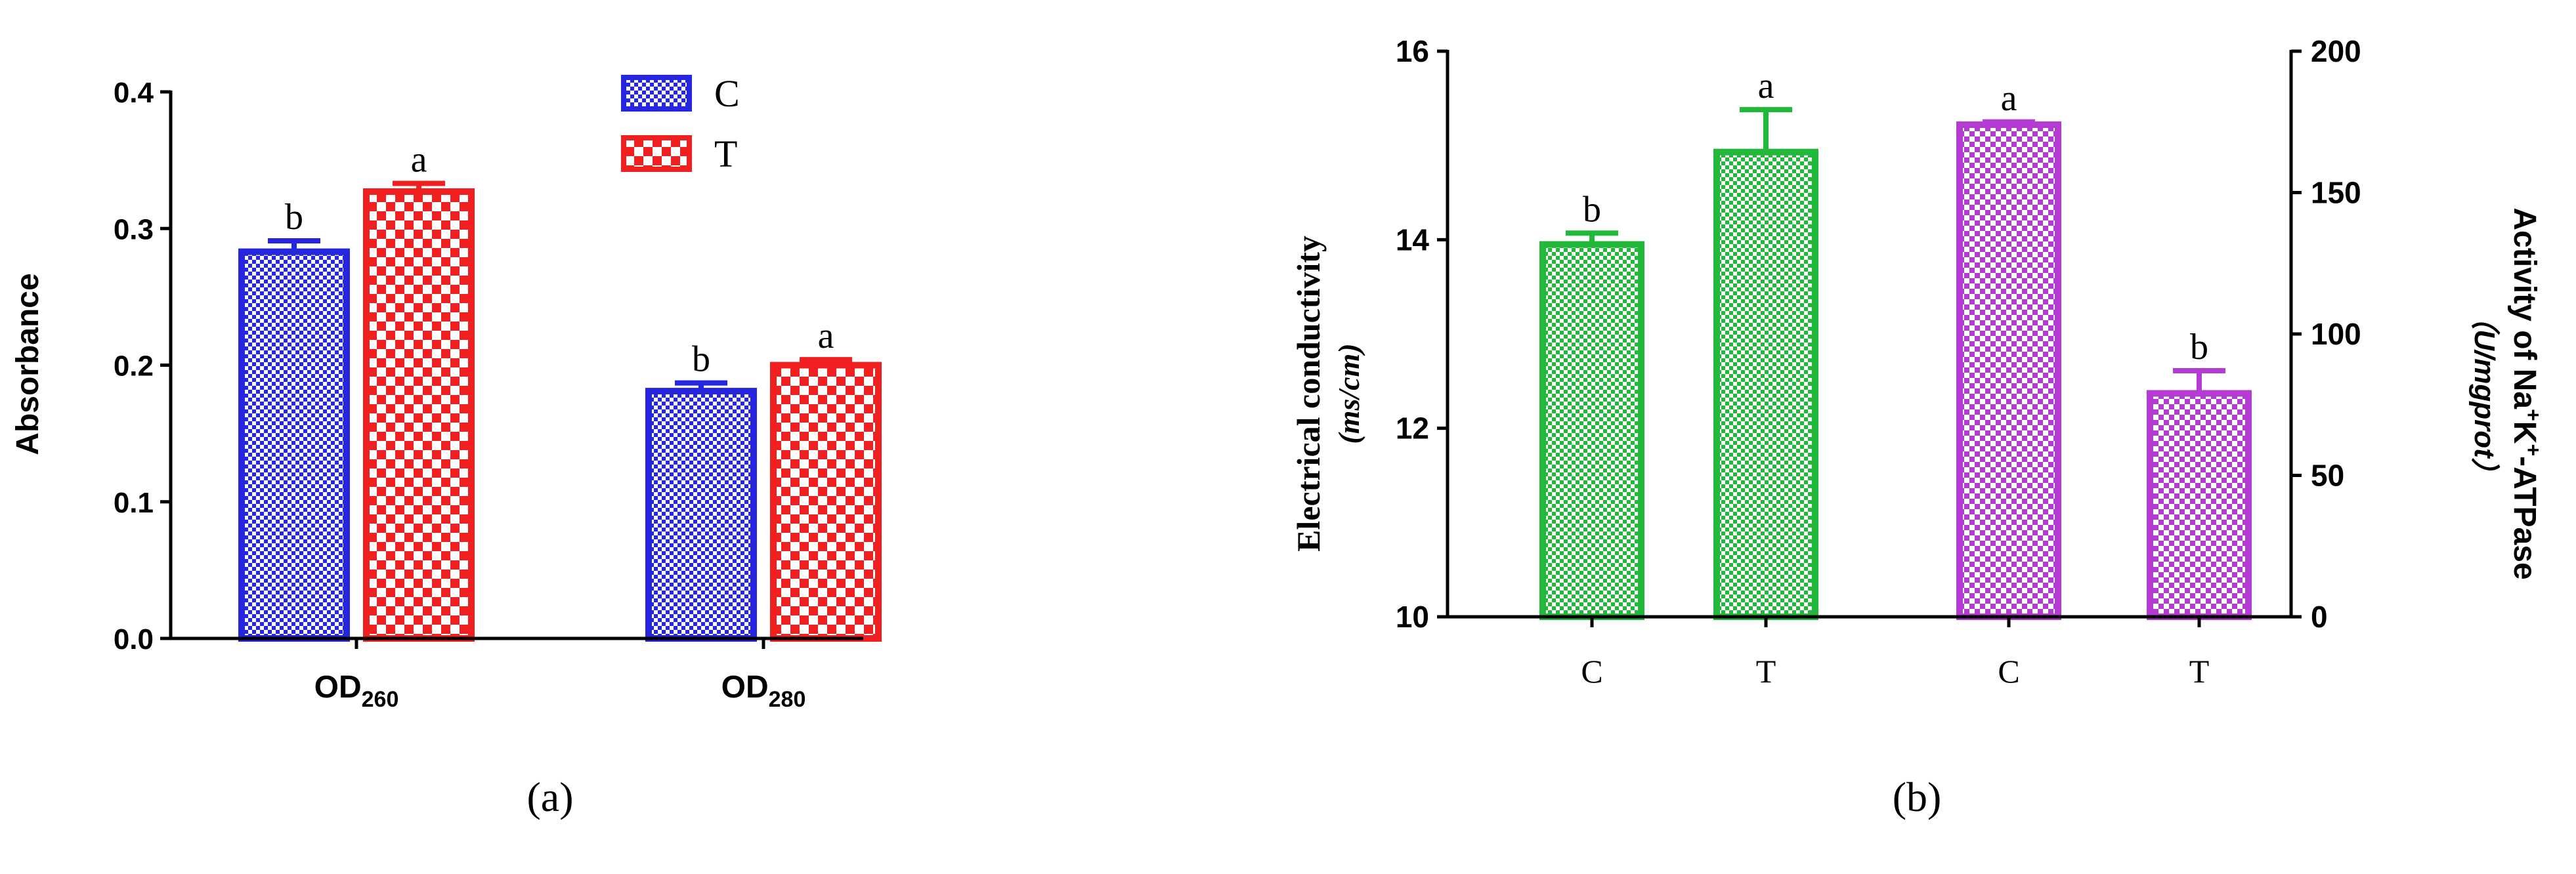 The height and width of the screenshot is (874, 2576). I want to click on panel-a-x-tick-label: OD280, so click(763, 691).